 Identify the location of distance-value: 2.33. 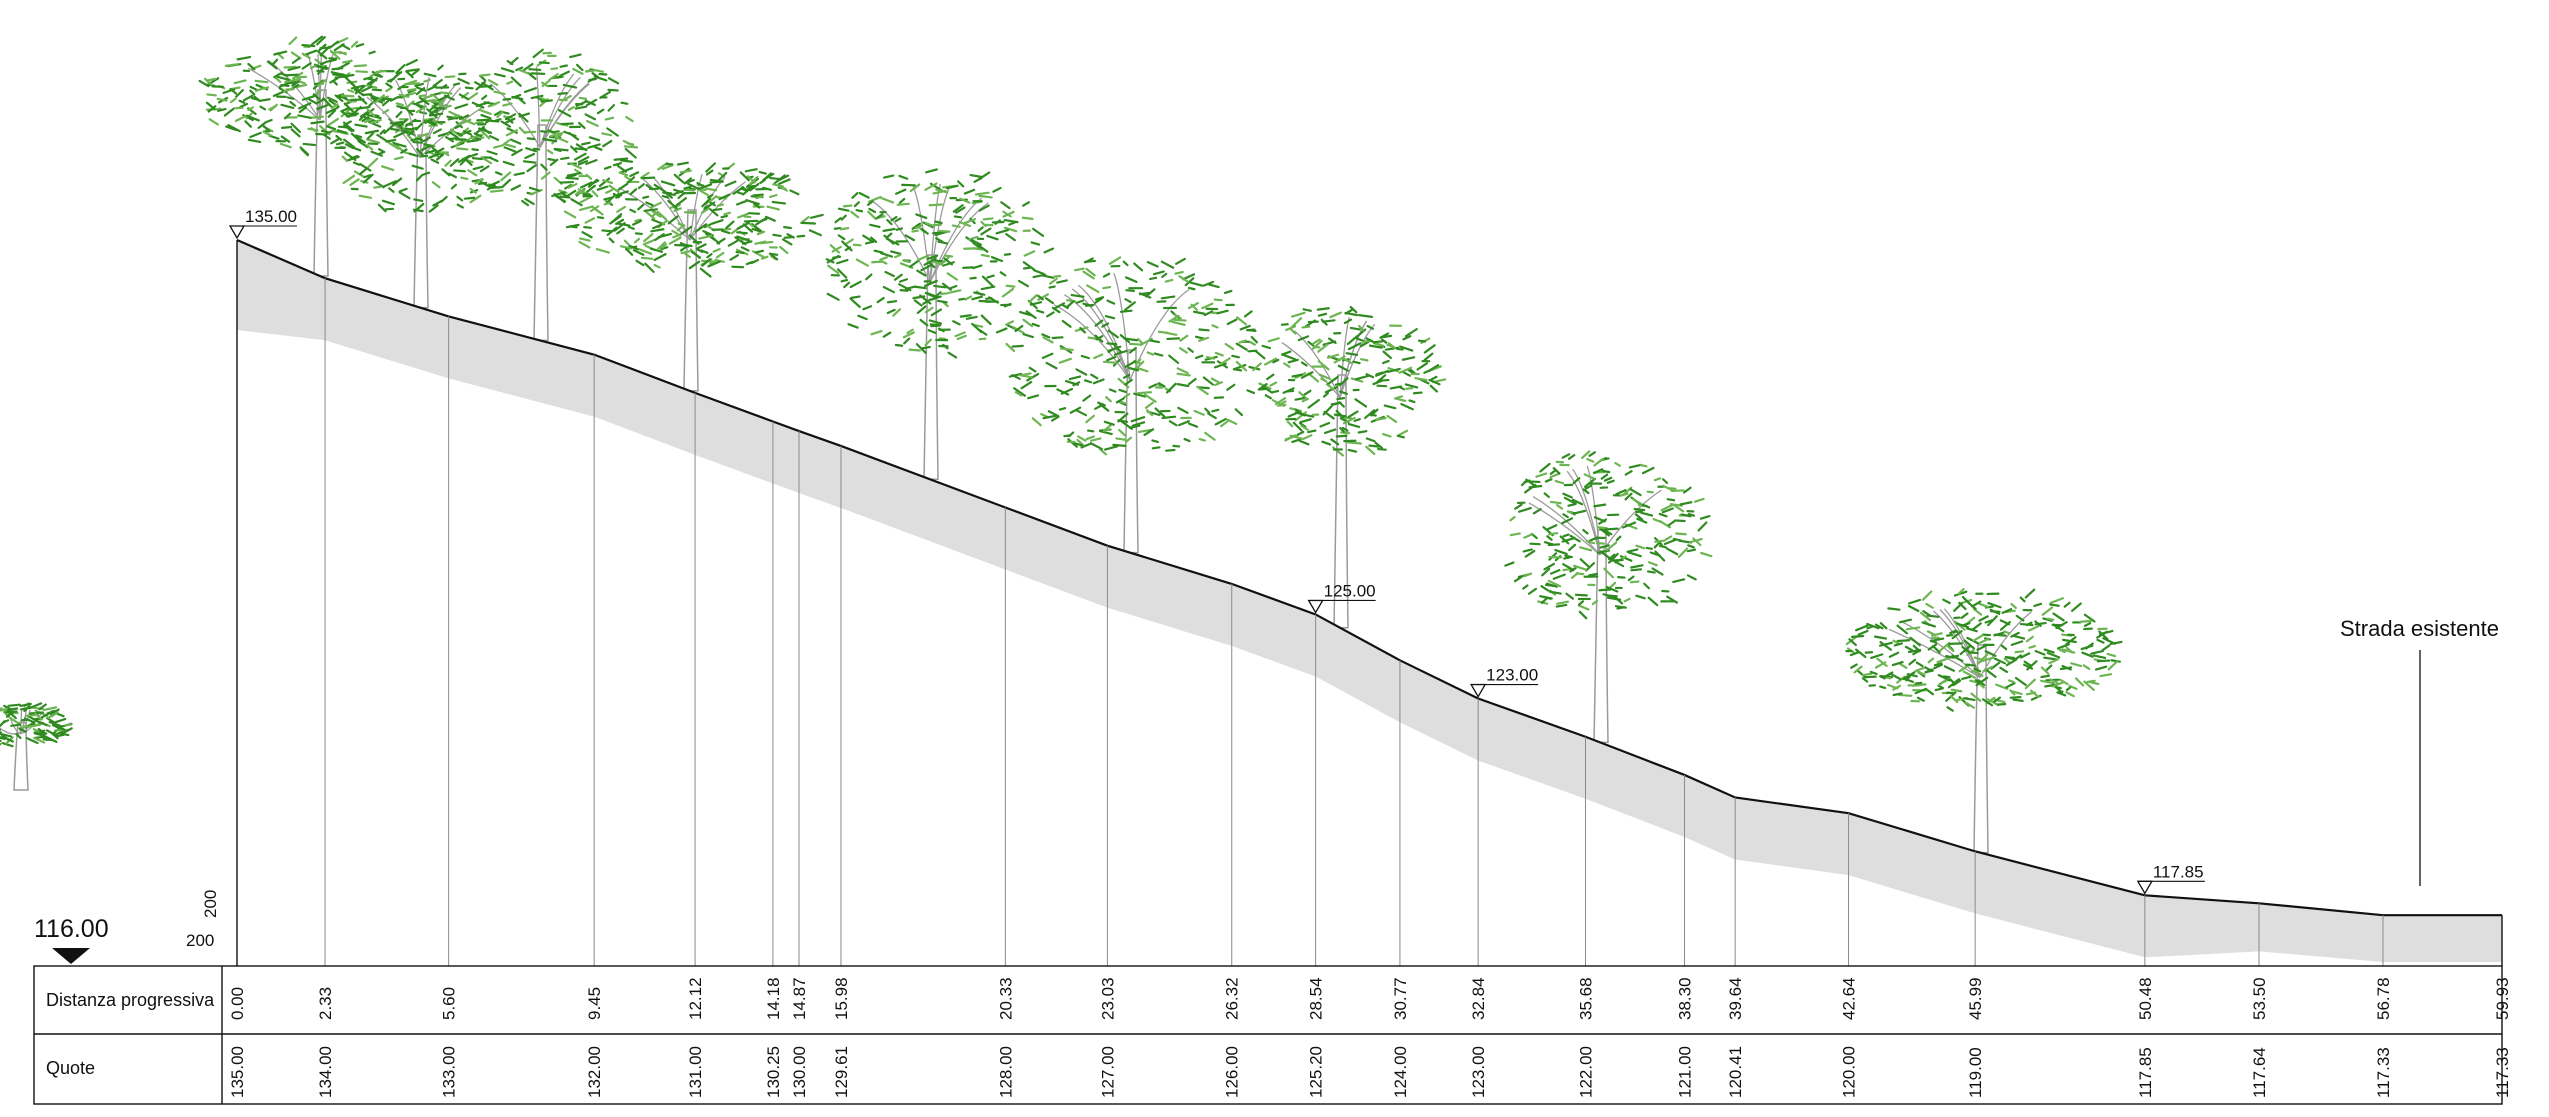
(325, 1003).